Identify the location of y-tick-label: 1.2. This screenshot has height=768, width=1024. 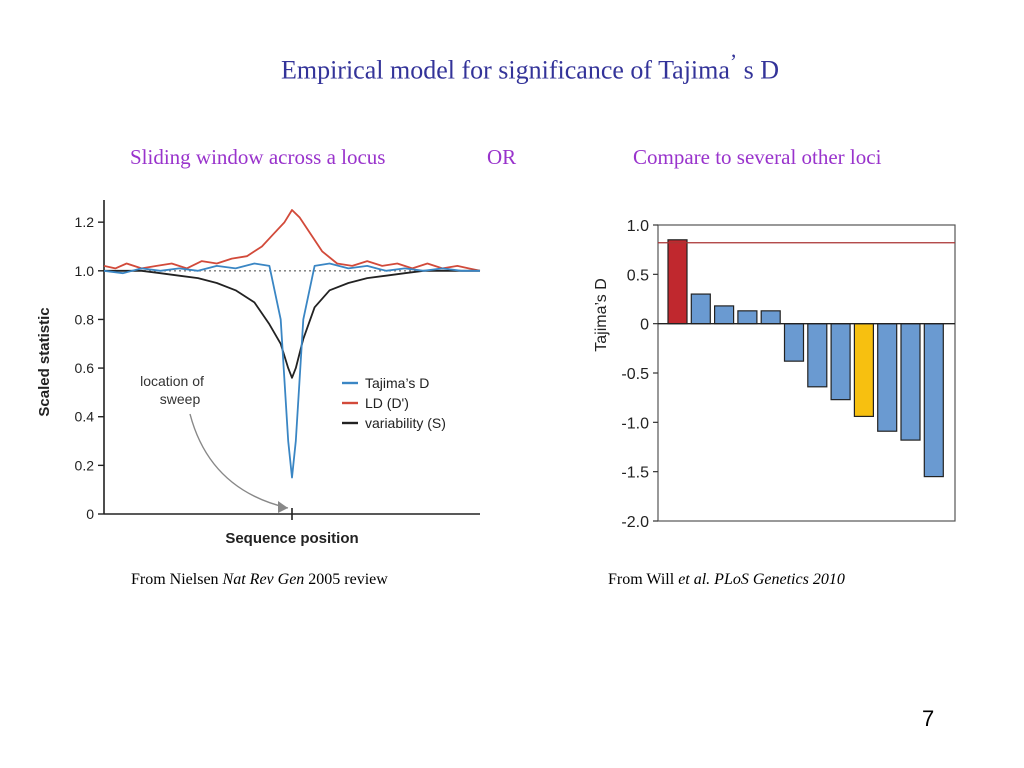
(85, 222).